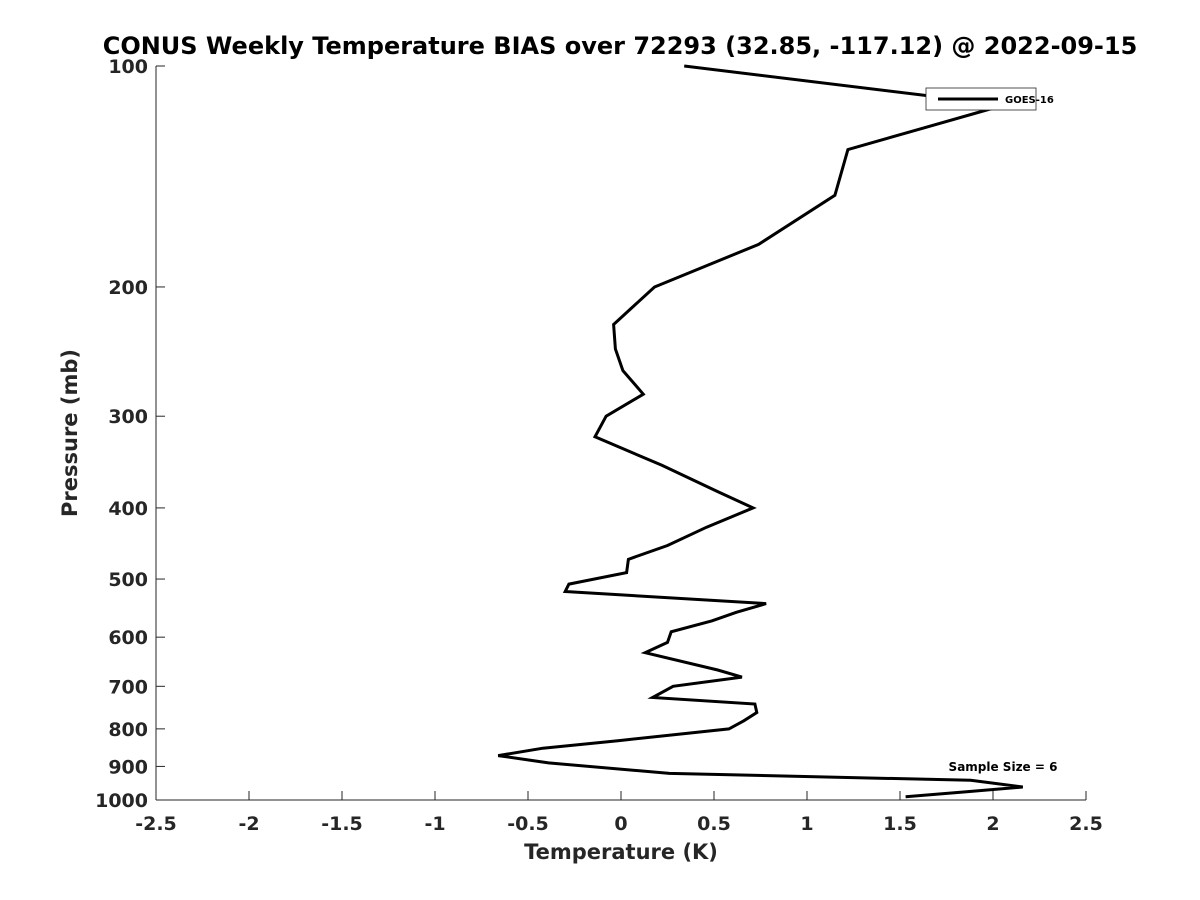 The height and width of the screenshot is (900, 1200). I want to click on x-tick-label: -1.5, so click(342, 824).